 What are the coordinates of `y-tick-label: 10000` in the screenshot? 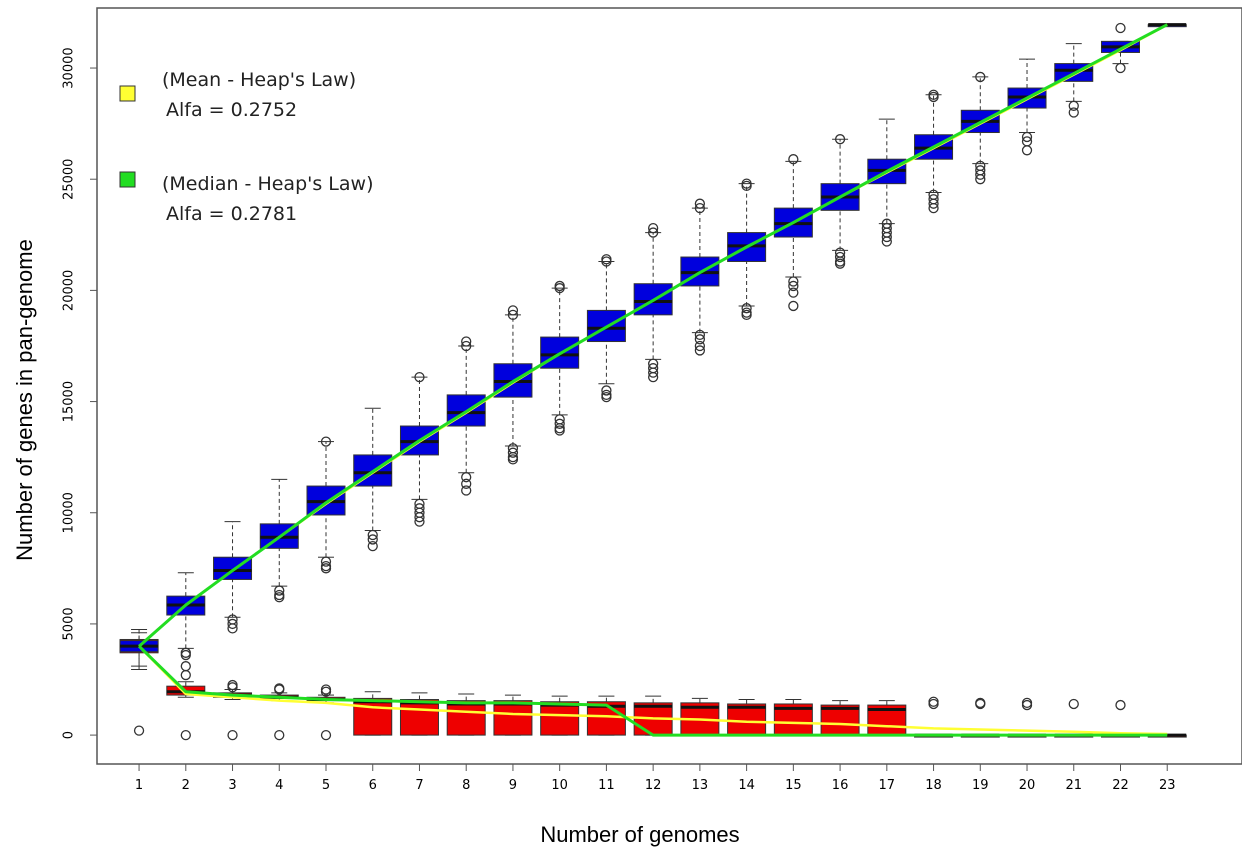 It's located at (69, 512).